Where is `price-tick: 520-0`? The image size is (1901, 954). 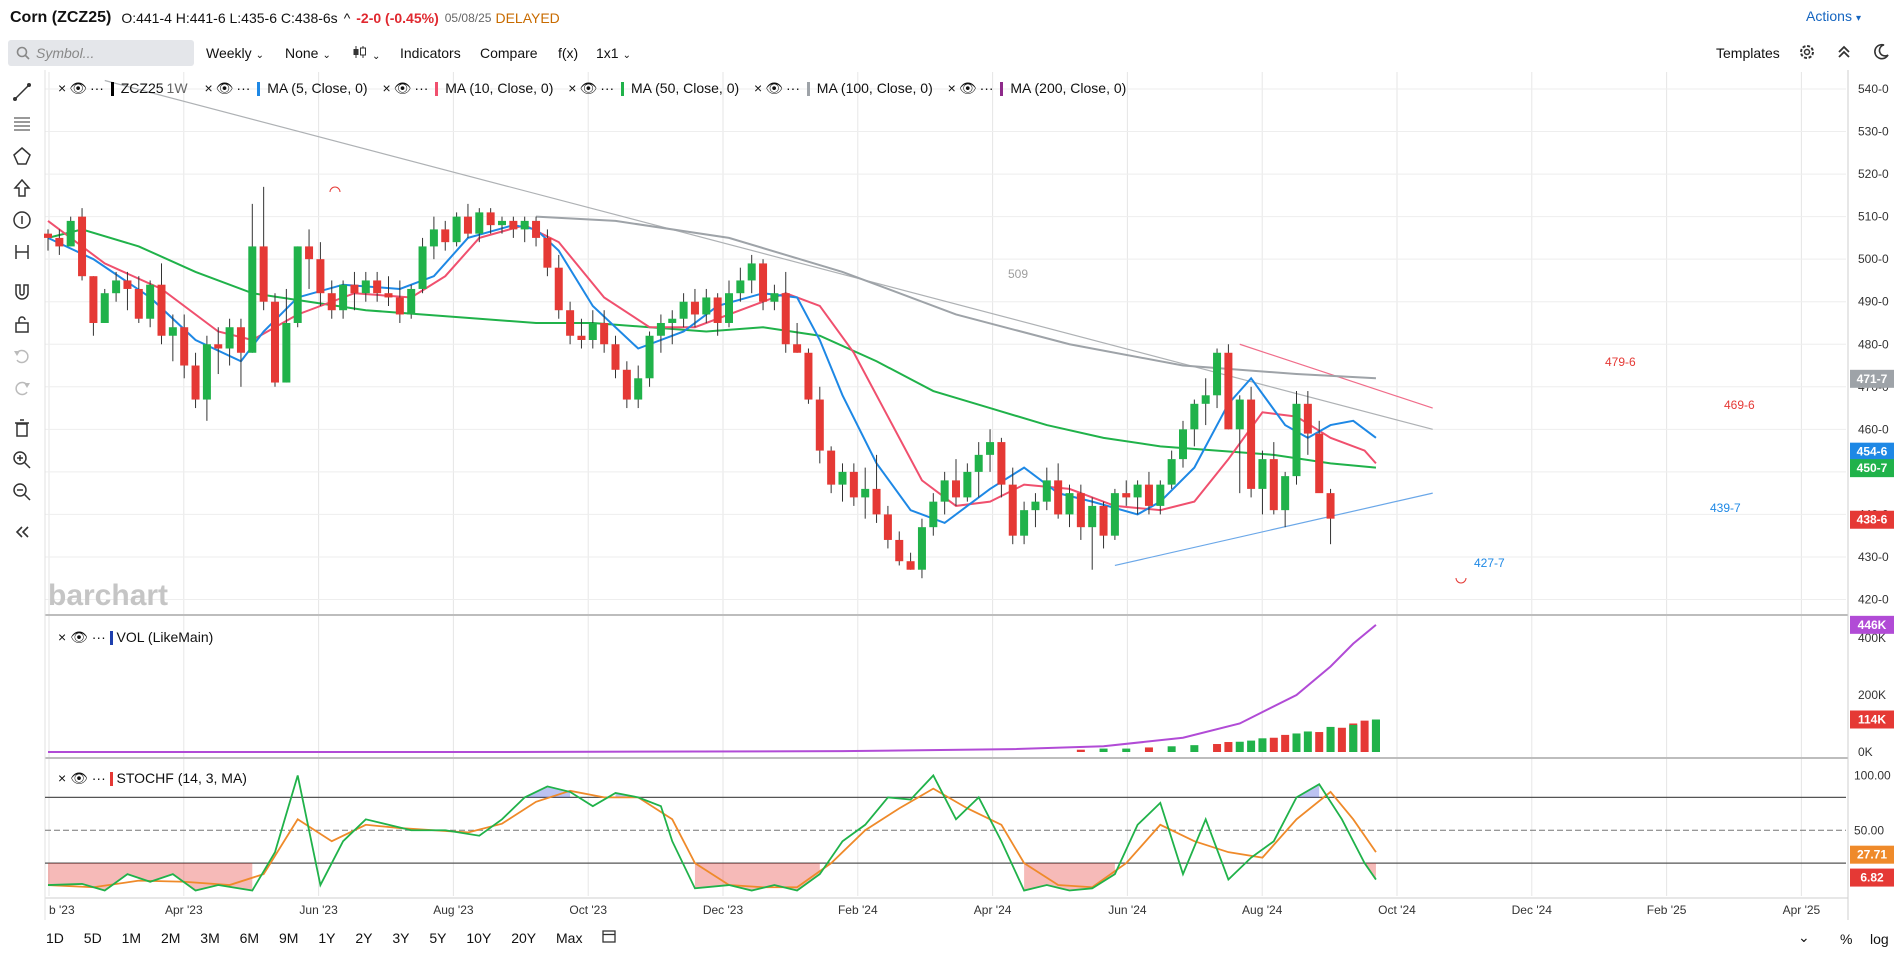 price-tick: 520-0 is located at coordinates (1873, 174).